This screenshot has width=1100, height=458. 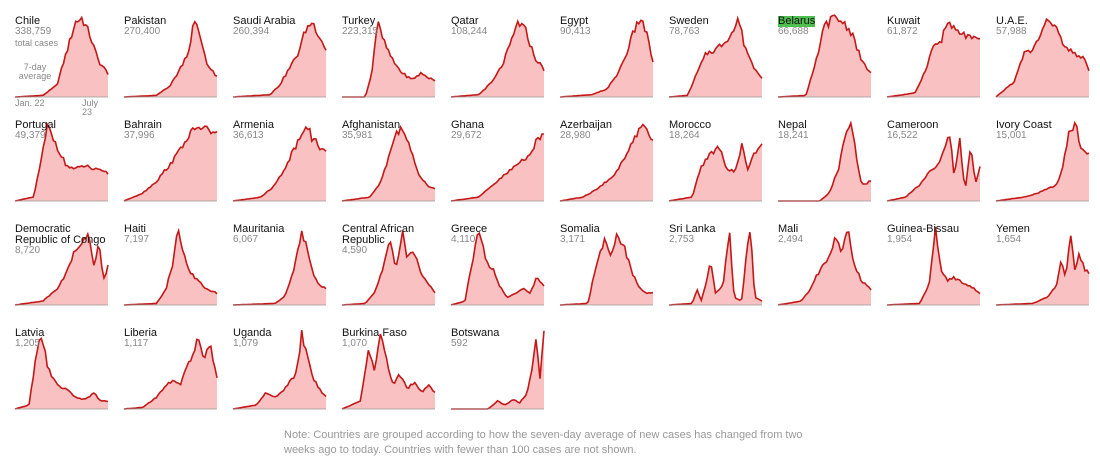 I want to click on country-panel: Armenia 36,613, so click(x=272, y=154).